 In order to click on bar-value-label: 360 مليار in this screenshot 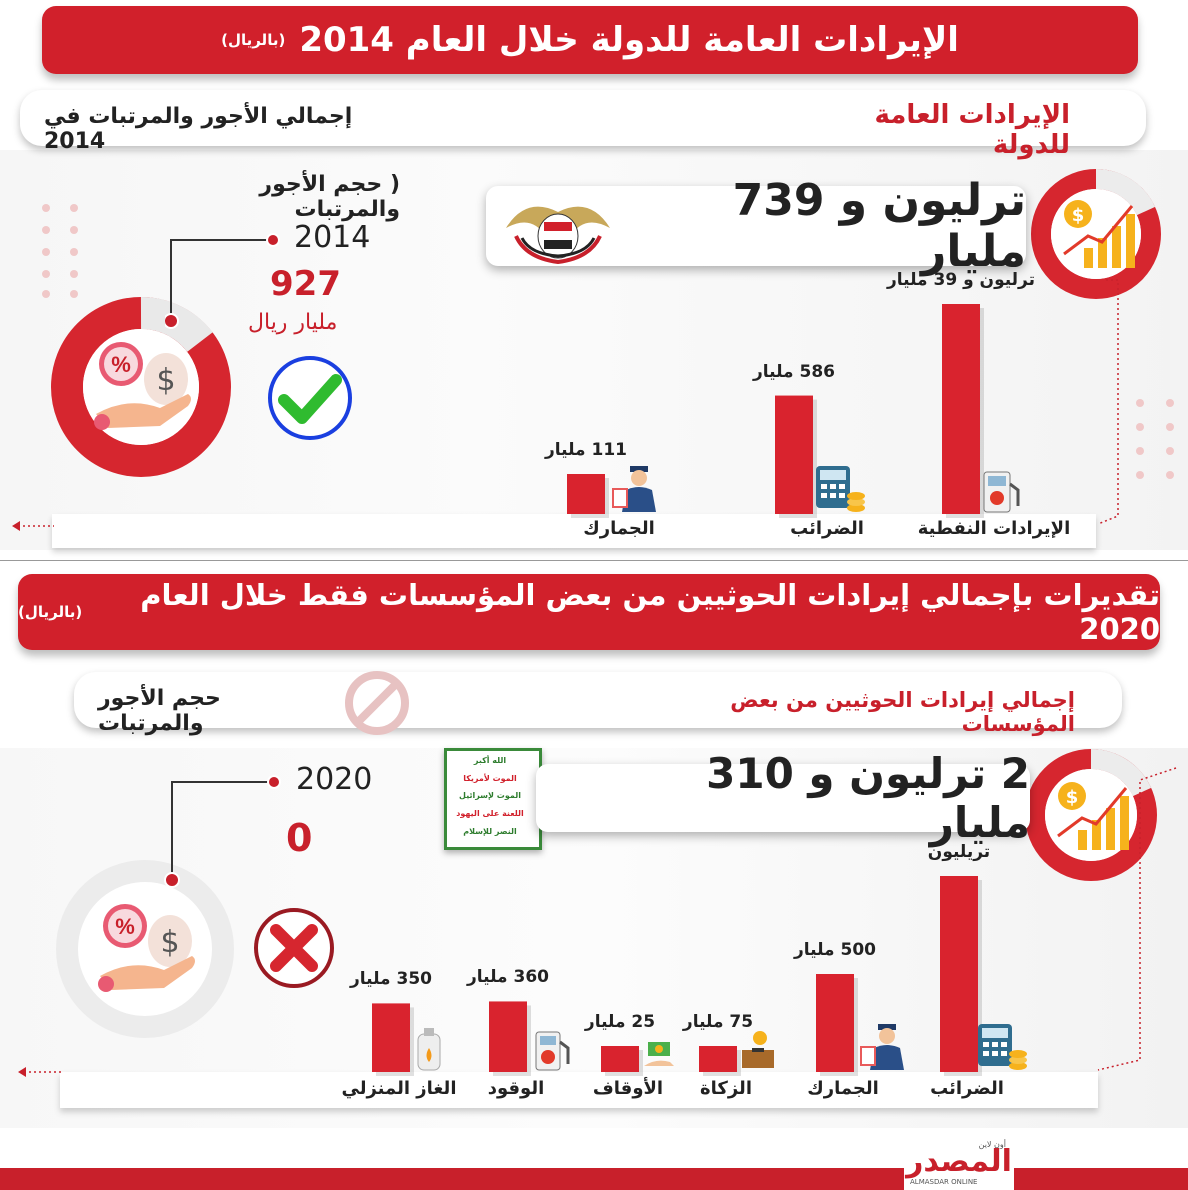, I will do `click(508, 977)`.